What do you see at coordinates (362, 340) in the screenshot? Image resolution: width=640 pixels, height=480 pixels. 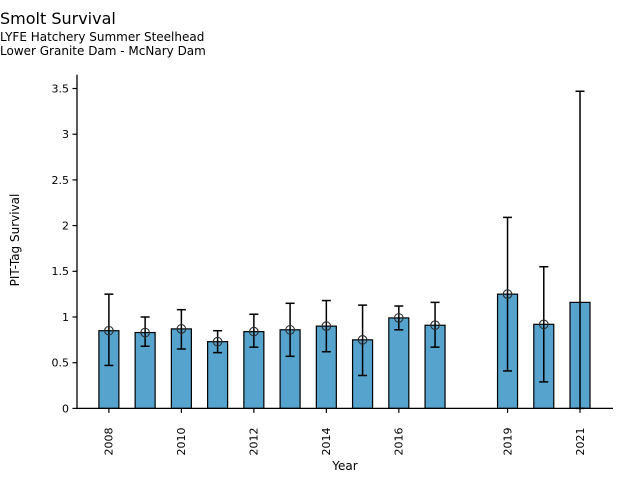 I see `marker-2015` at bounding box center [362, 340].